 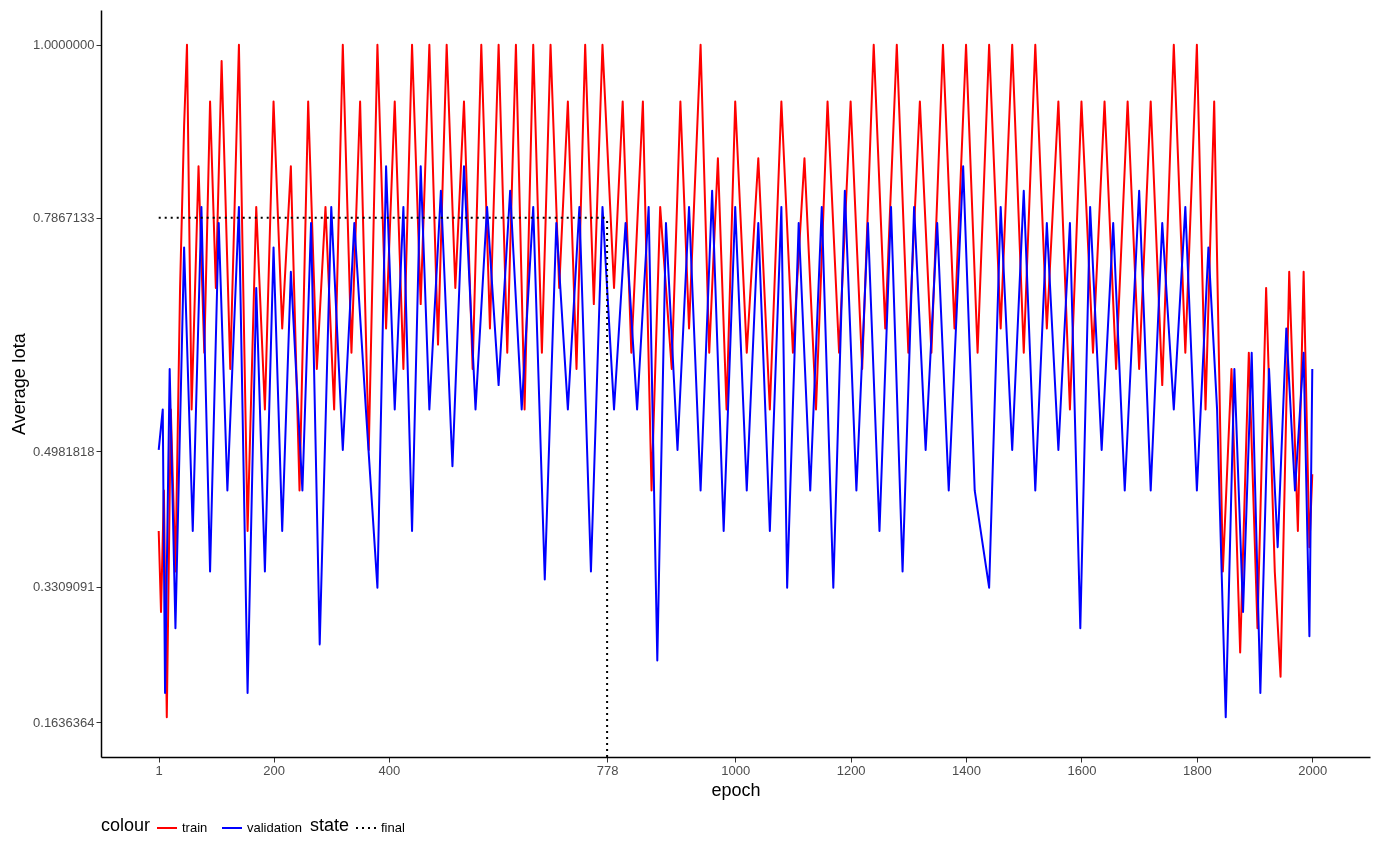 What do you see at coordinates (64, 218) in the screenshot?
I see `y-tick-label: 0.7867133` at bounding box center [64, 218].